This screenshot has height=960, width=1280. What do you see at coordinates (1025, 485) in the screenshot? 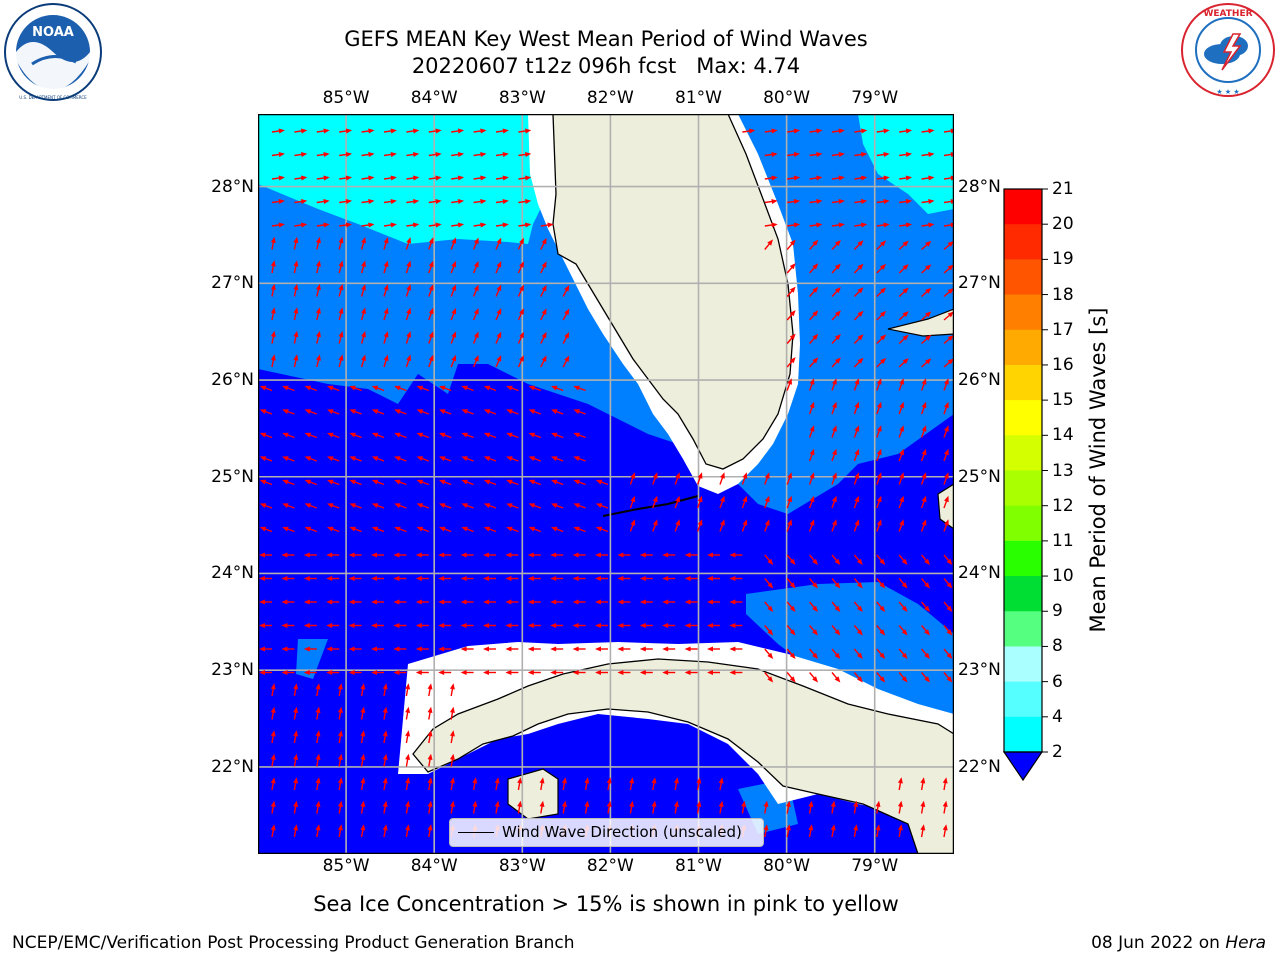
I see `colorbar` at bounding box center [1025, 485].